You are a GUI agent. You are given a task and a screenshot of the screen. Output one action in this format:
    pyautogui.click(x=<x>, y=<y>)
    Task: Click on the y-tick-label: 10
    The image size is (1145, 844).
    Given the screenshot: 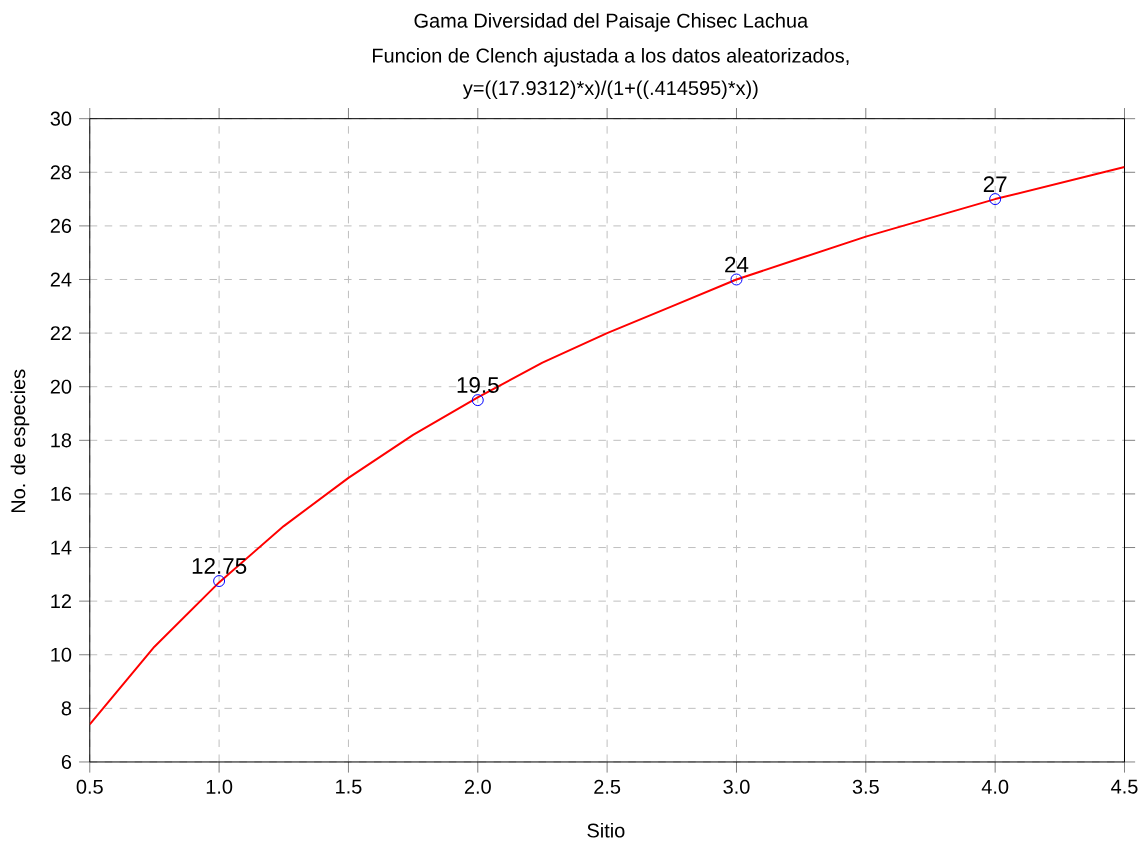 What is the action you would take?
    pyautogui.click(x=61, y=654)
    